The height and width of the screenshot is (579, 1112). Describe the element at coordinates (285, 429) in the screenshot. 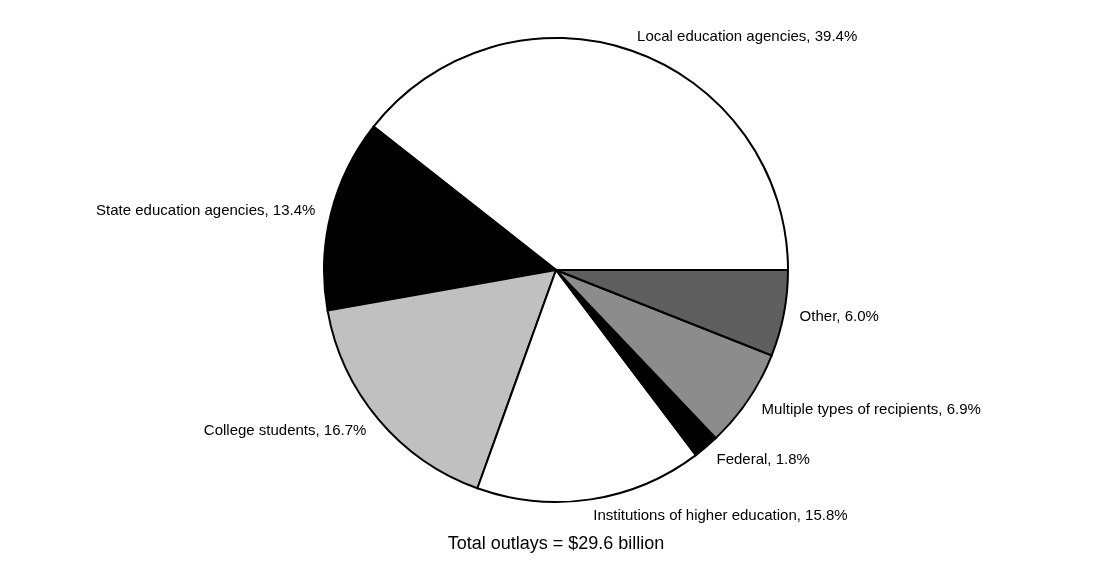

I see `slice-label: College students, 16.7%` at that location.